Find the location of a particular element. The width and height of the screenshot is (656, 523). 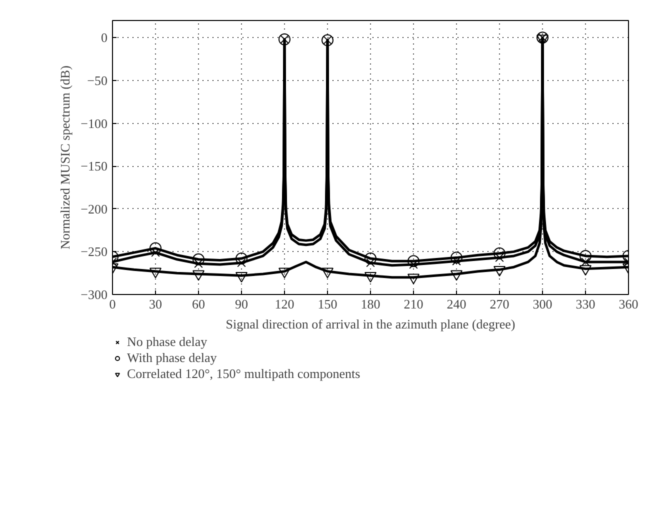

y-tick-label: −300 is located at coordinates (94, 294).